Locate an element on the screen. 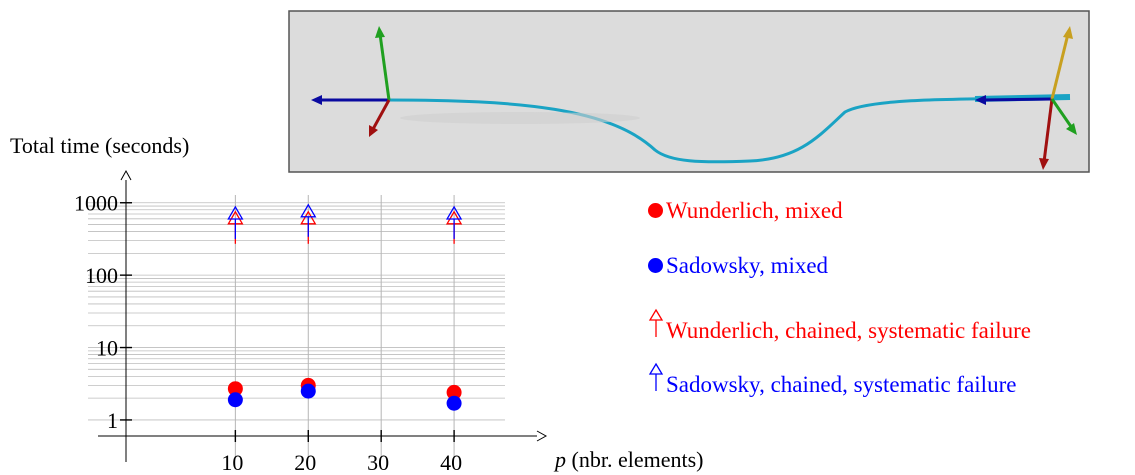 The width and height of the screenshot is (1135, 475). y-tick-label: 100 is located at coordinates (101, 275).